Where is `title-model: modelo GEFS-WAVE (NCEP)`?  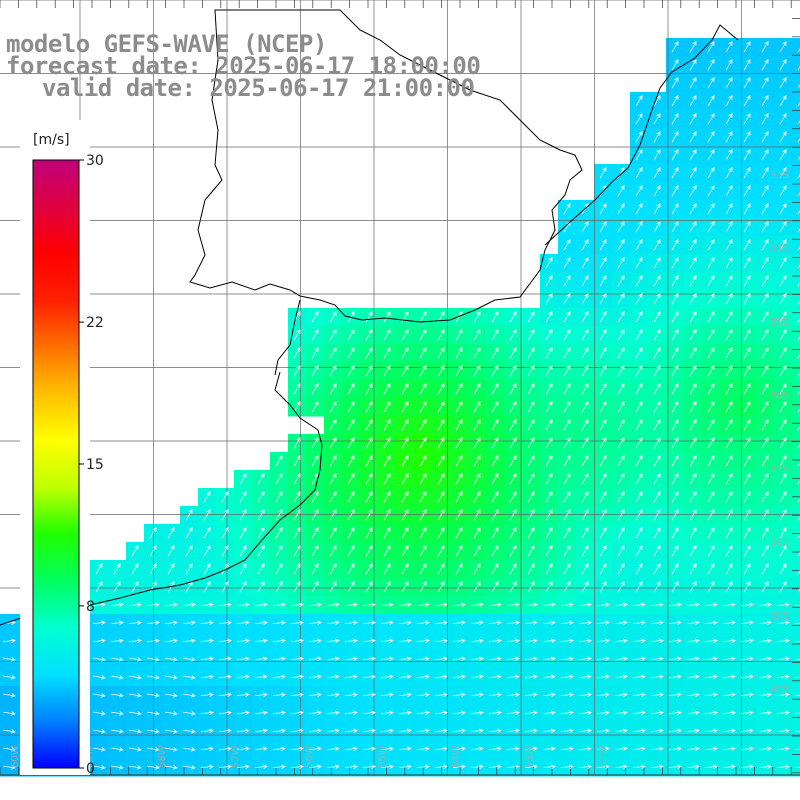
title-model: modelo GEFS-WAVE (NCEP) is located at coordinates (166, 44).